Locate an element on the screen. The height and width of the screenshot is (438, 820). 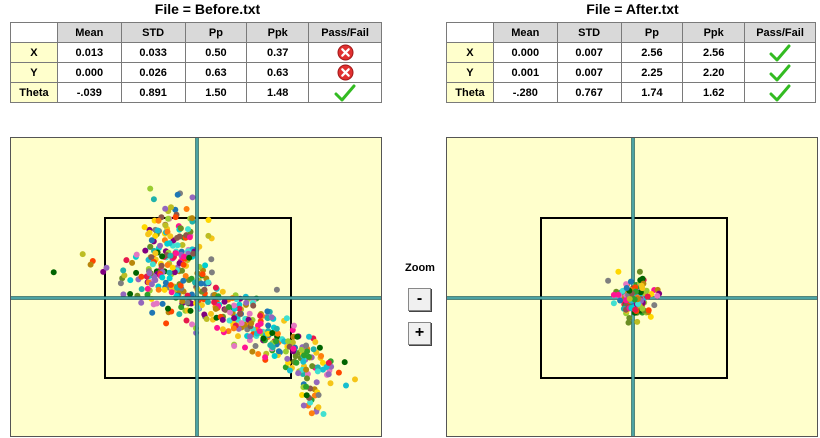
before-title: File = Before.txt is located at coordinates (207, 9).